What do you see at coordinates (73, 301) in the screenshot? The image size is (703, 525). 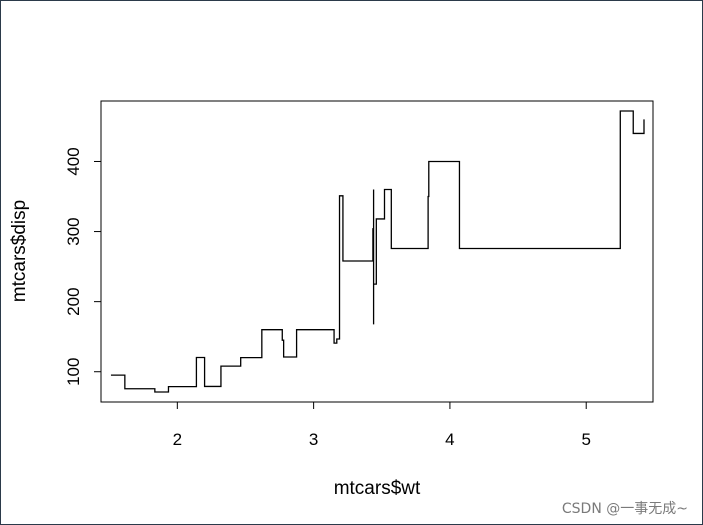 I see `y-tick-label: 200` at bounding box center [73, 301].